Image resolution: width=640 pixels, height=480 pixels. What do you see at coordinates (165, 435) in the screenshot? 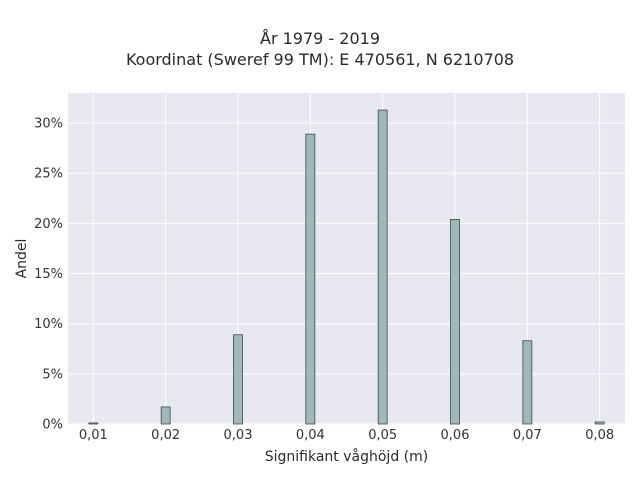
I see `x-tick-label: 0,02` at bounding box center [165, 435].